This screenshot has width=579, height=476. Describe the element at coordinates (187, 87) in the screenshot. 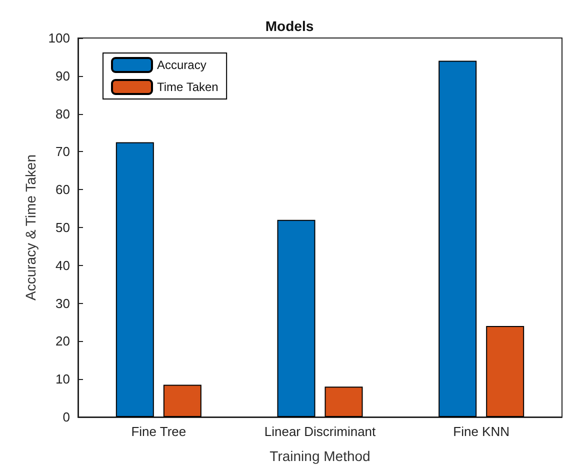

I see `legend-label: Time Taken` at that location.